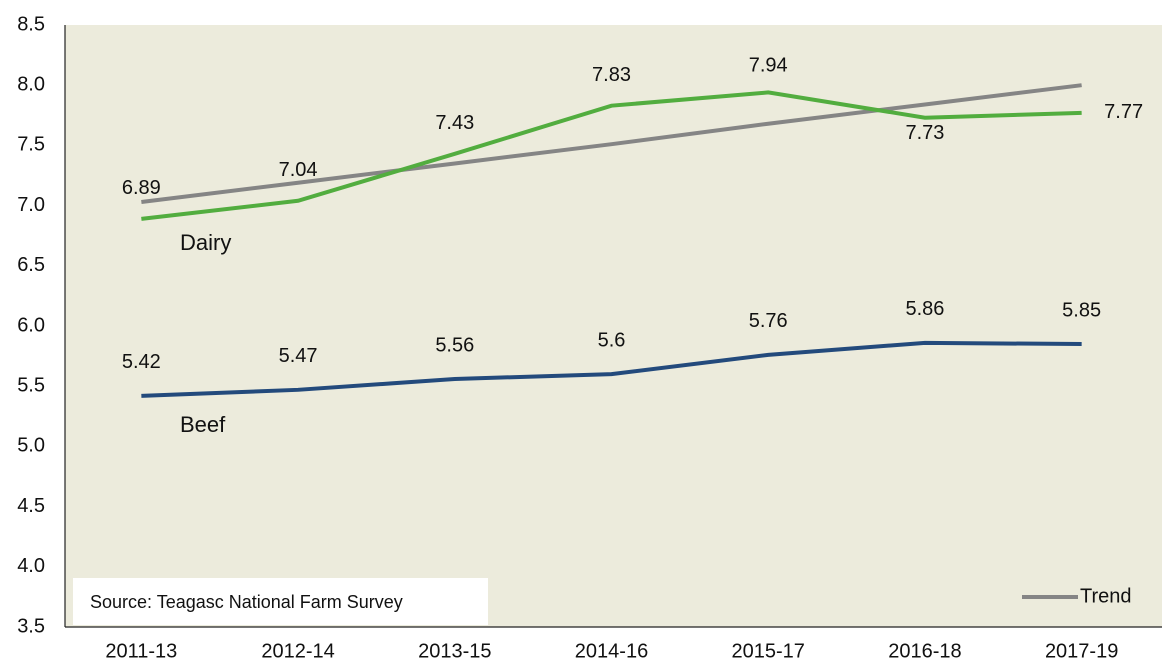 This screenshot has width=1162, height=666. What do you see at coordinates (246, 602) in the screenshot?
I see `source-note: Source: Teagasc National Farm Survey` at bounding box center [246, 602].